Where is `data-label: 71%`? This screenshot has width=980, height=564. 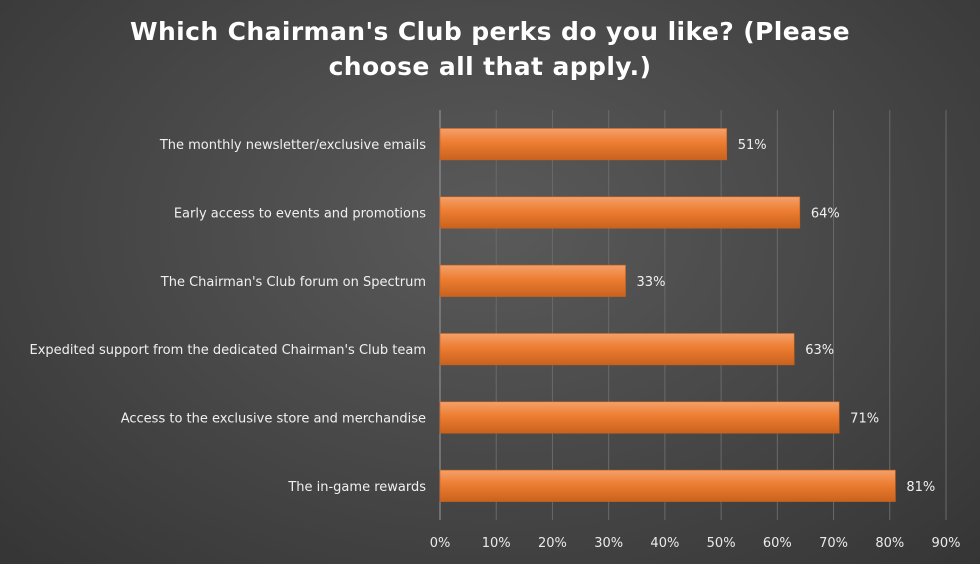 data-label: 71% is located at coordinates (864, 419).